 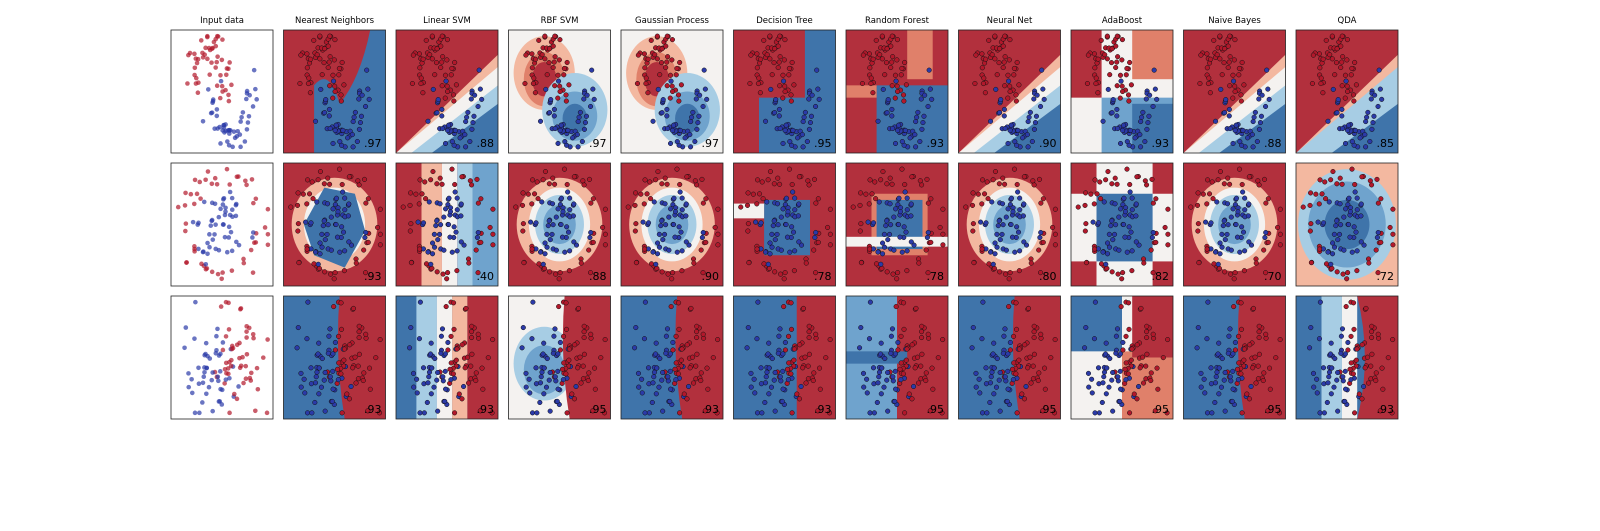 What do you see at coordinates (711, 143) in the screenshot?
I see `score-label: .97` at bounding box center [711, 143].